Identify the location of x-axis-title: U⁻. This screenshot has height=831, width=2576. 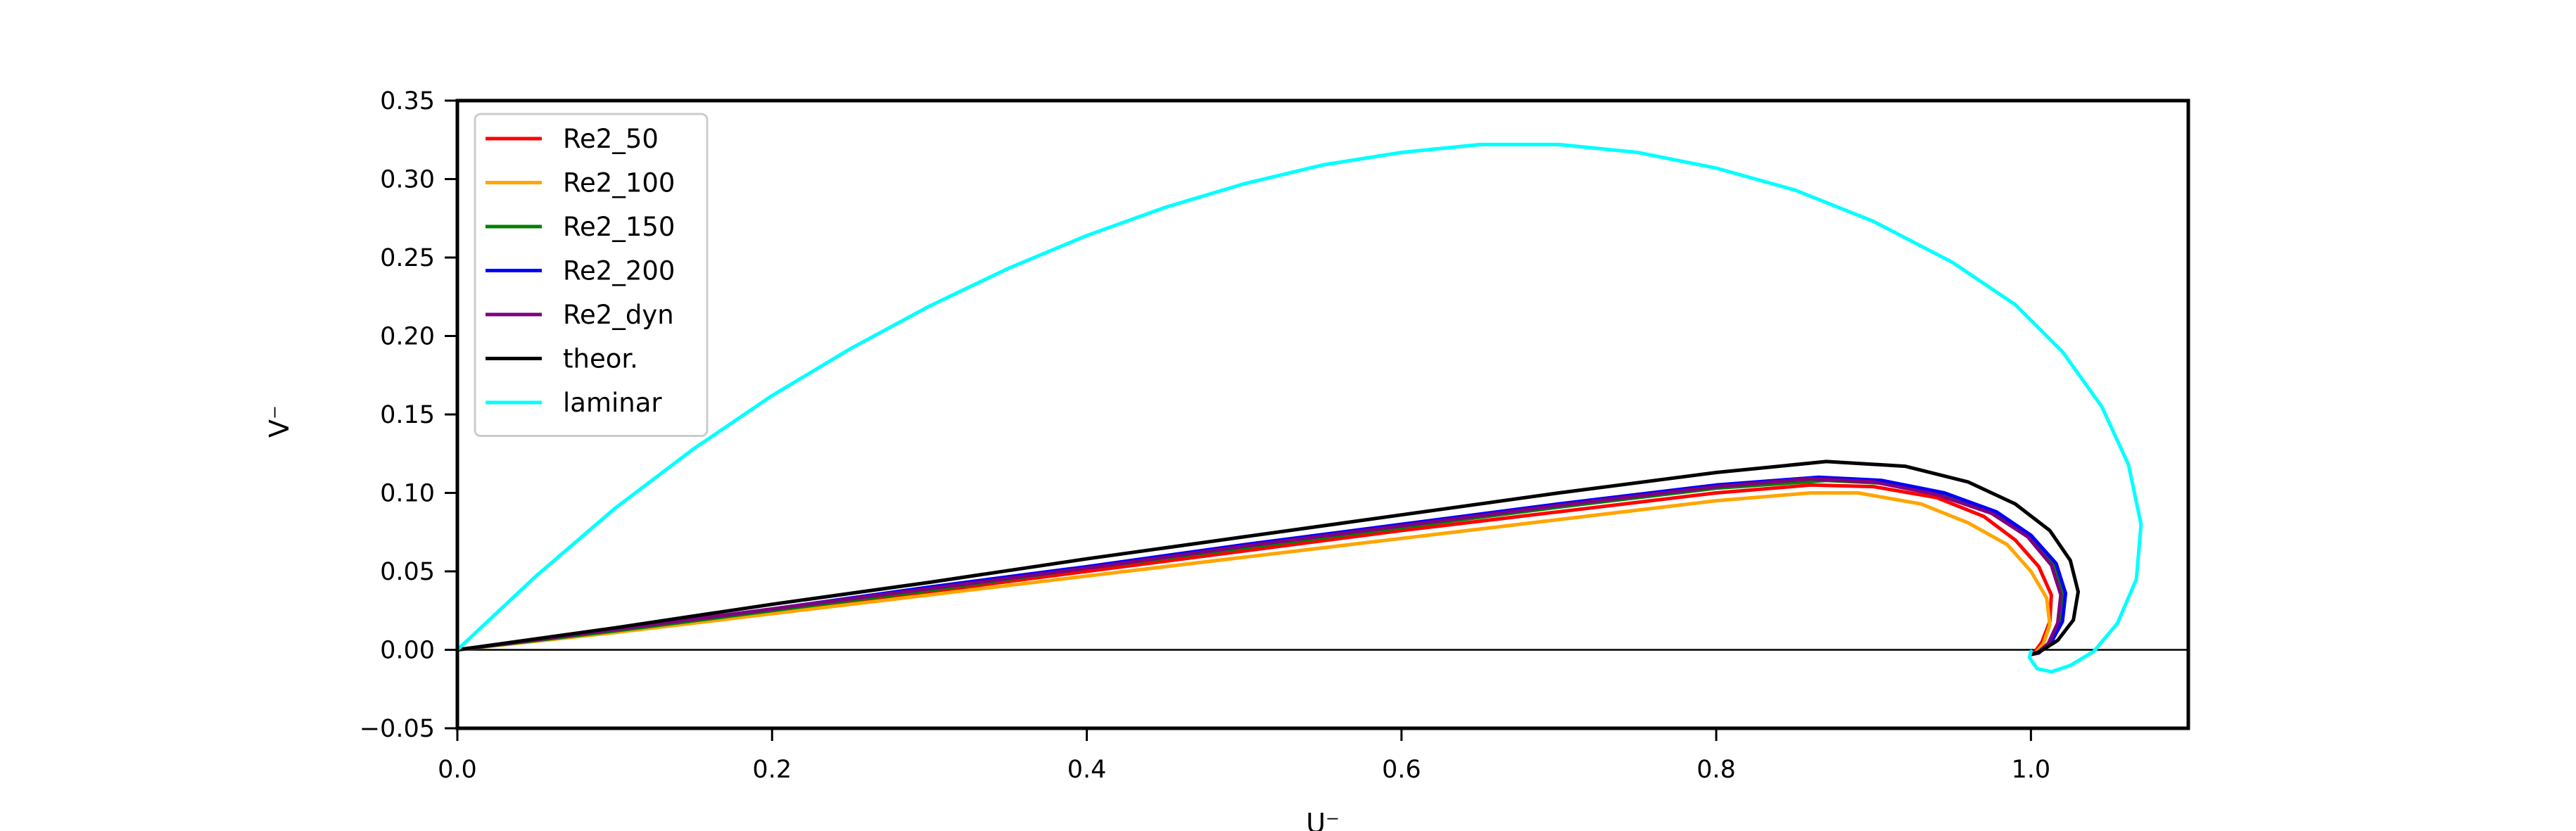
(1323, 819).